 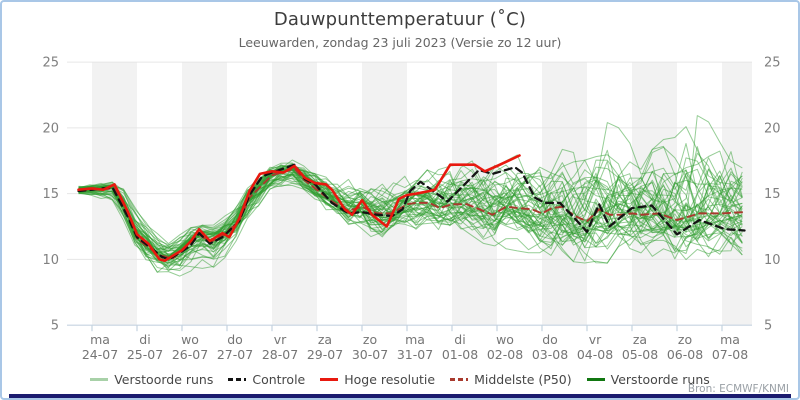 I want to click on x-axis-date-label: 04-08, so click(x=595, y=354).